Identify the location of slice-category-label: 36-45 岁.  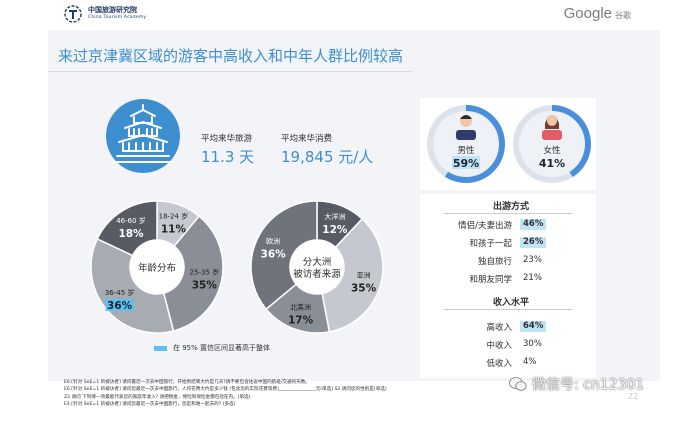
(120, 292).